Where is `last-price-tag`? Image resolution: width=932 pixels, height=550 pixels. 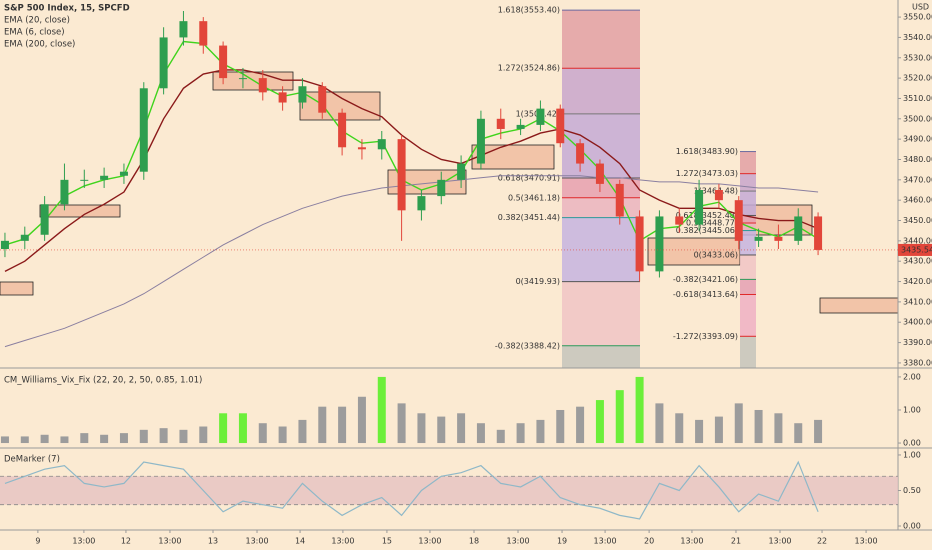
last-price-tag is located at coordinates (915, 249).